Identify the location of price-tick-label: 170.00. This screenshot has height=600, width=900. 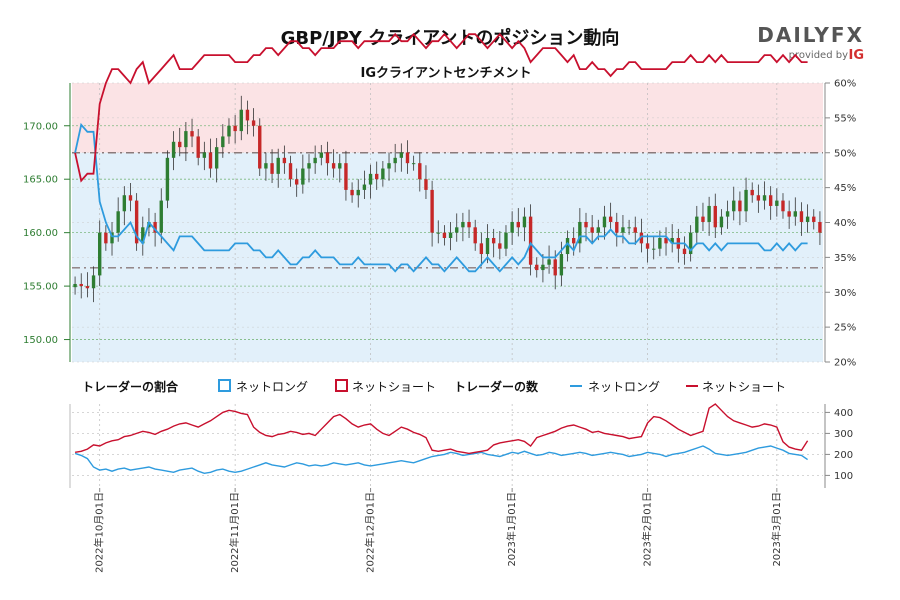
(40, 126).